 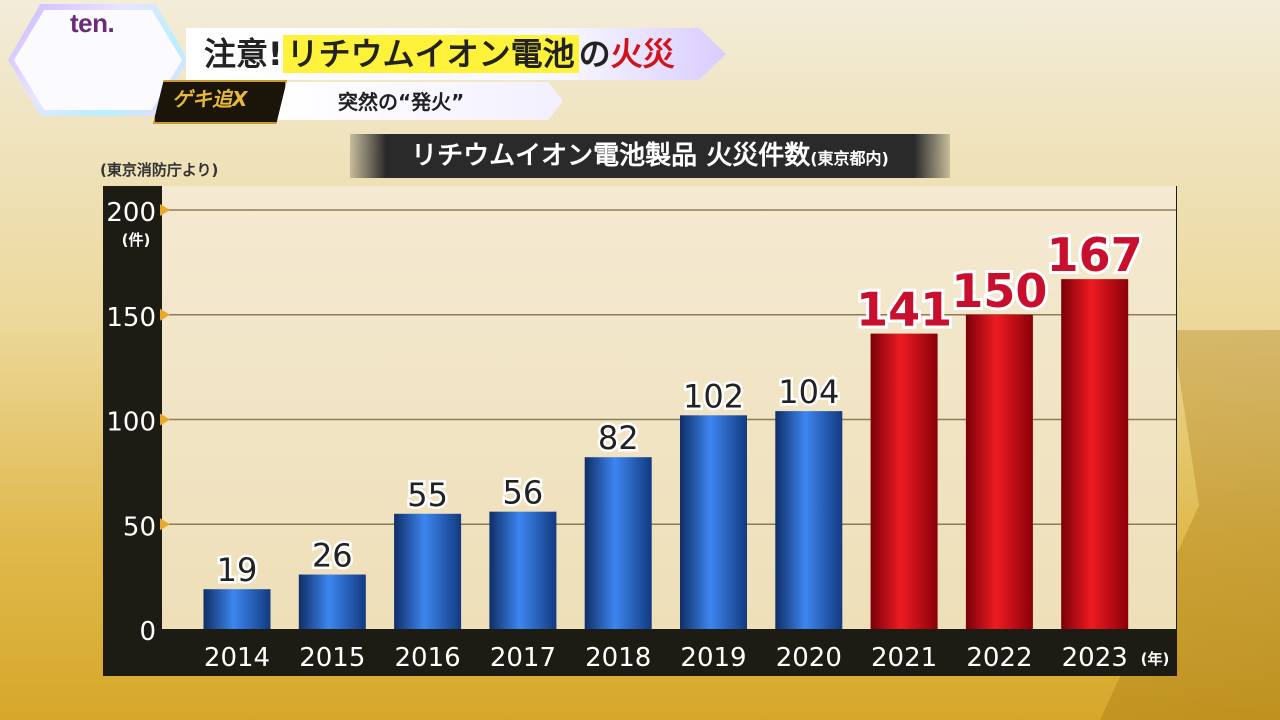 What do you see at coordinates (713, 396) in the screenshot?
I see `value-label-2019: 102` at bounding box center [713, 396].